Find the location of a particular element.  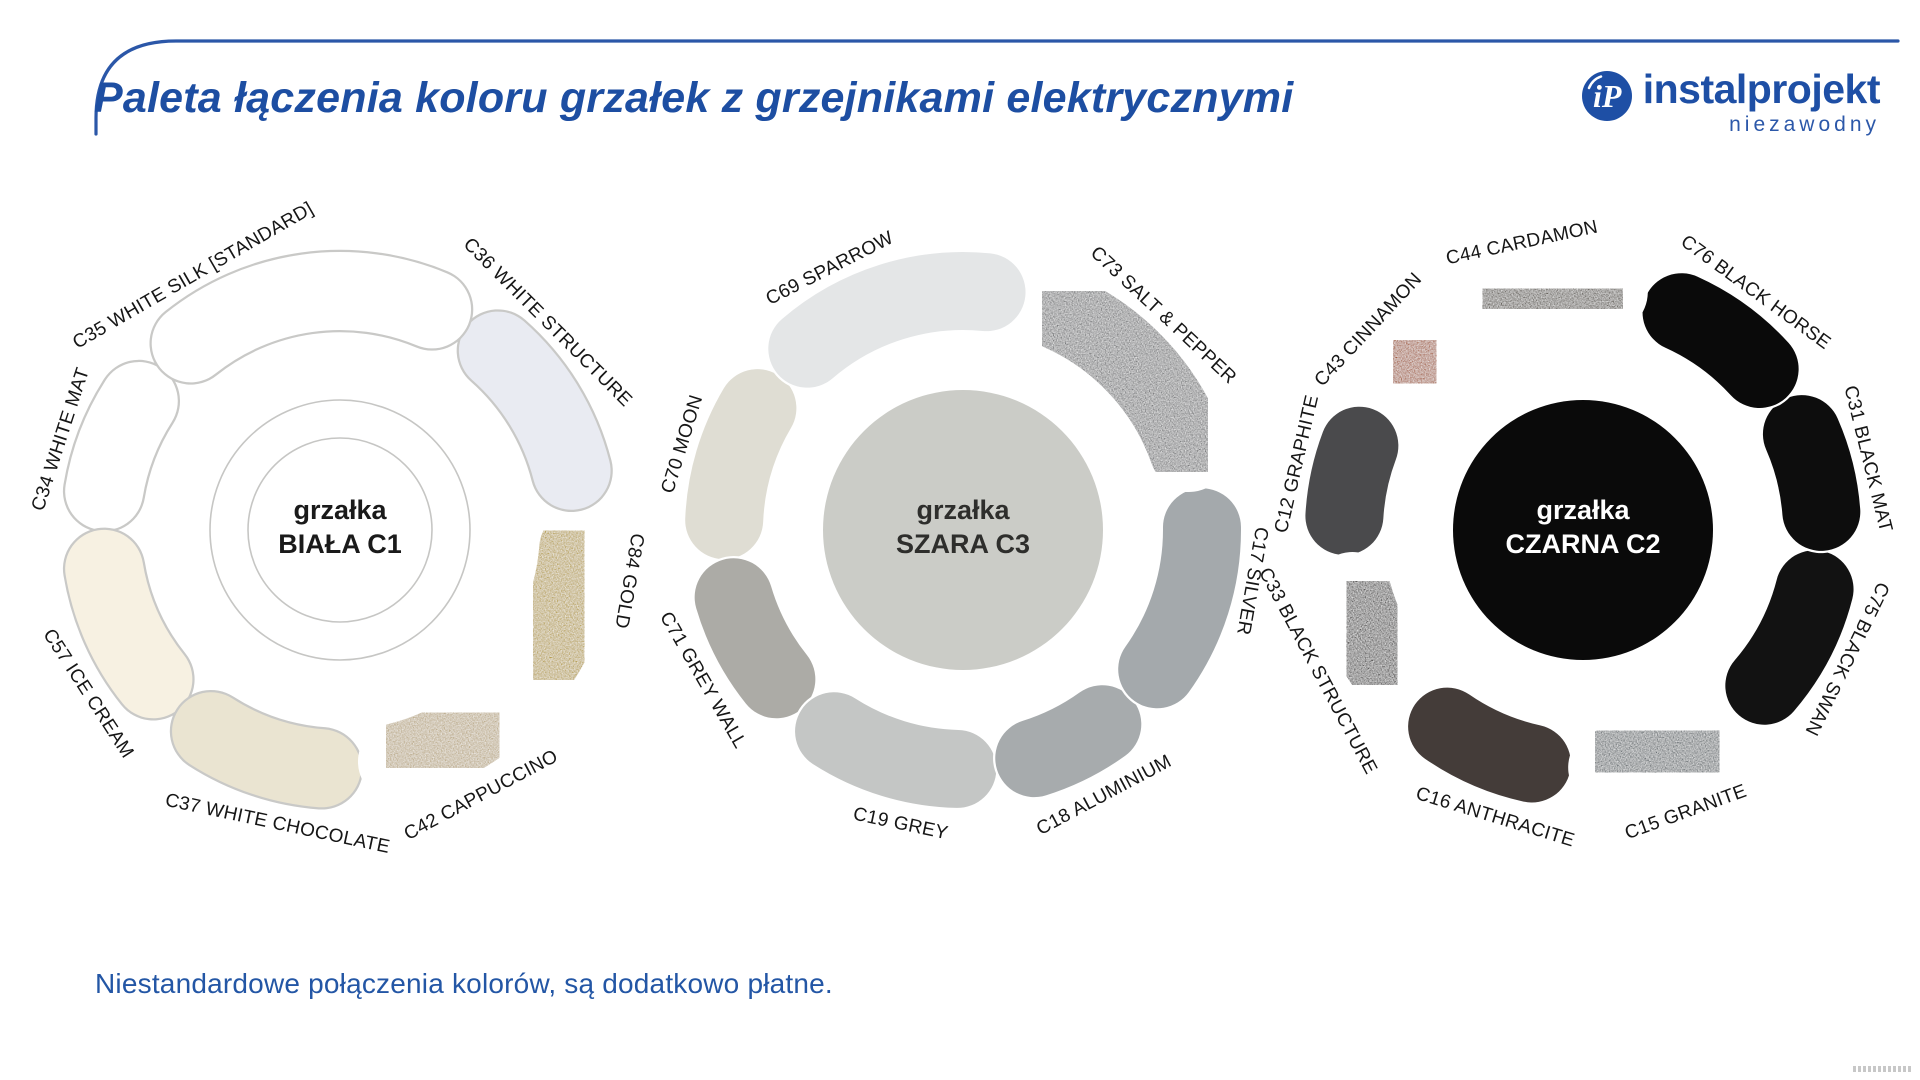

heater-label-line2: CZARNA C2 is located at coordinates (1583, 544).